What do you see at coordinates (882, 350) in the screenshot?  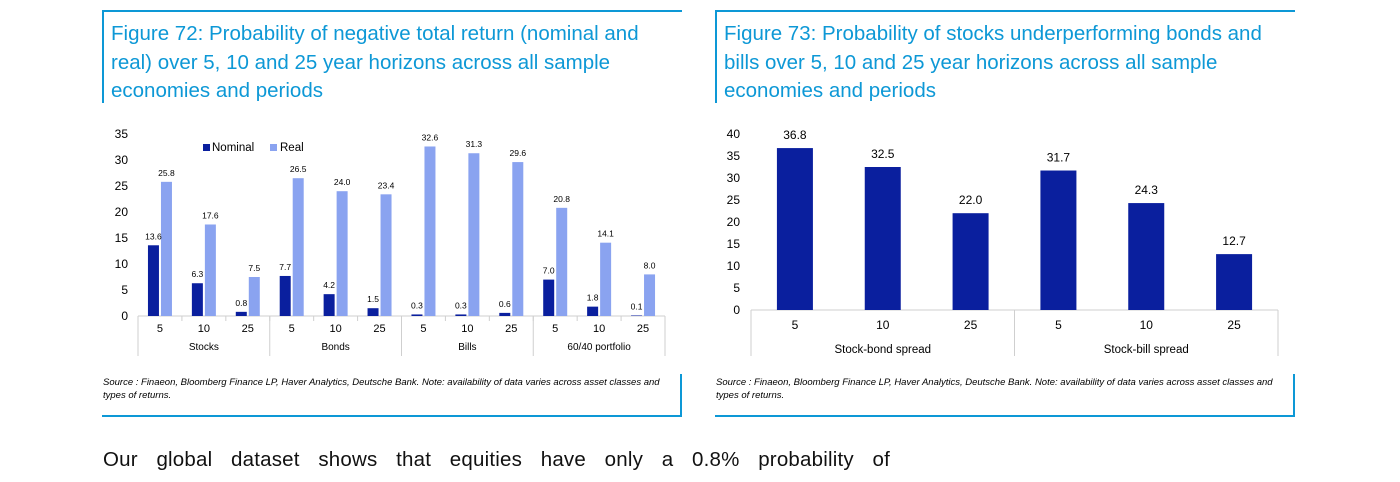 I see `group-label: Stock-bond spread` at bounding box center [882, 350].